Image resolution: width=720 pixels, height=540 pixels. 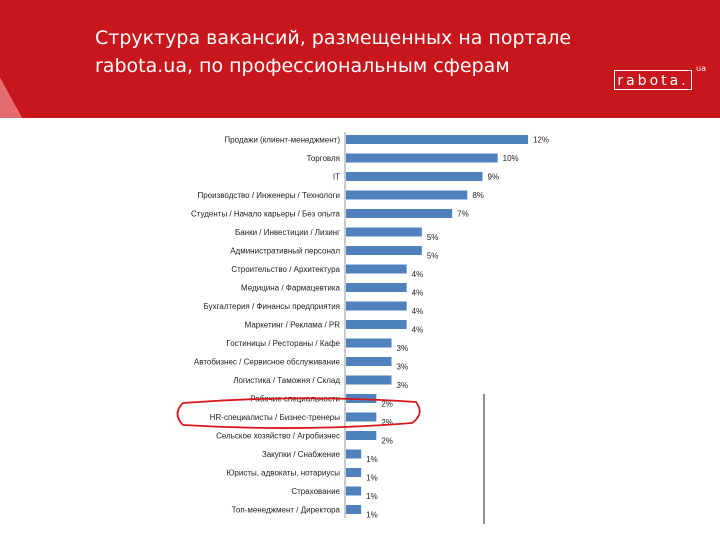 I want to click on page-number: 4, so click(x=692, y=525).